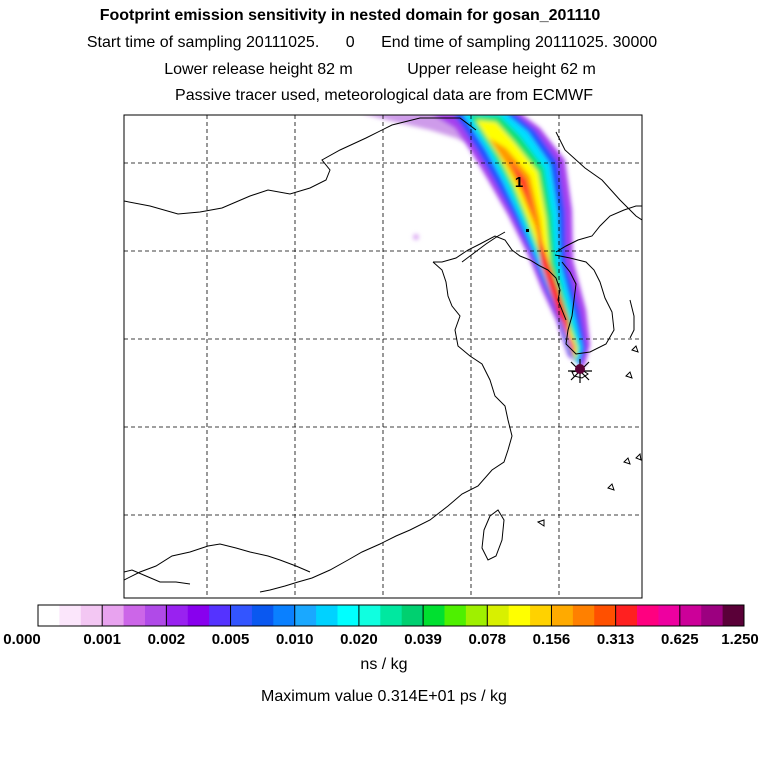  I want to click on colorbar, so click(391, 615).